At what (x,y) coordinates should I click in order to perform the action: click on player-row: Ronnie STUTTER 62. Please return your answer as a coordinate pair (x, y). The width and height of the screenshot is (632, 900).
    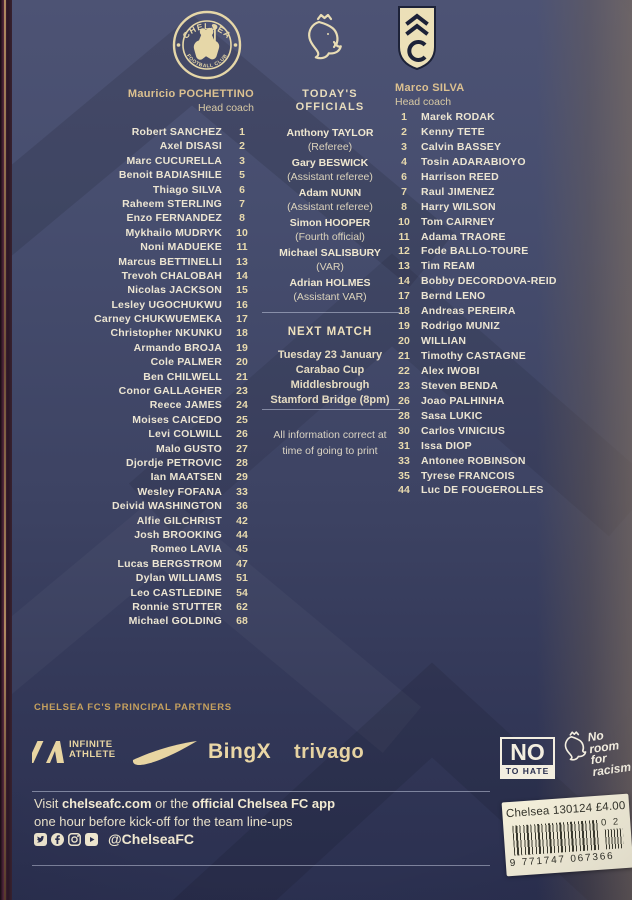
    Looking at the image, I should click on (147, 608).